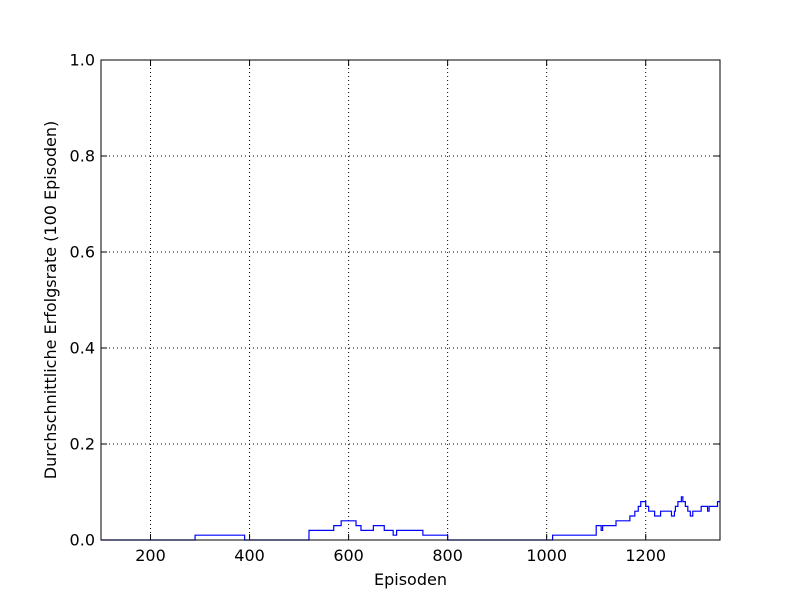 The height and width of the screenshot is (604, 800). Describe the element at coordinates (82, 348) in the screenshot. I see `y-tick-label: 0.4` at that location.